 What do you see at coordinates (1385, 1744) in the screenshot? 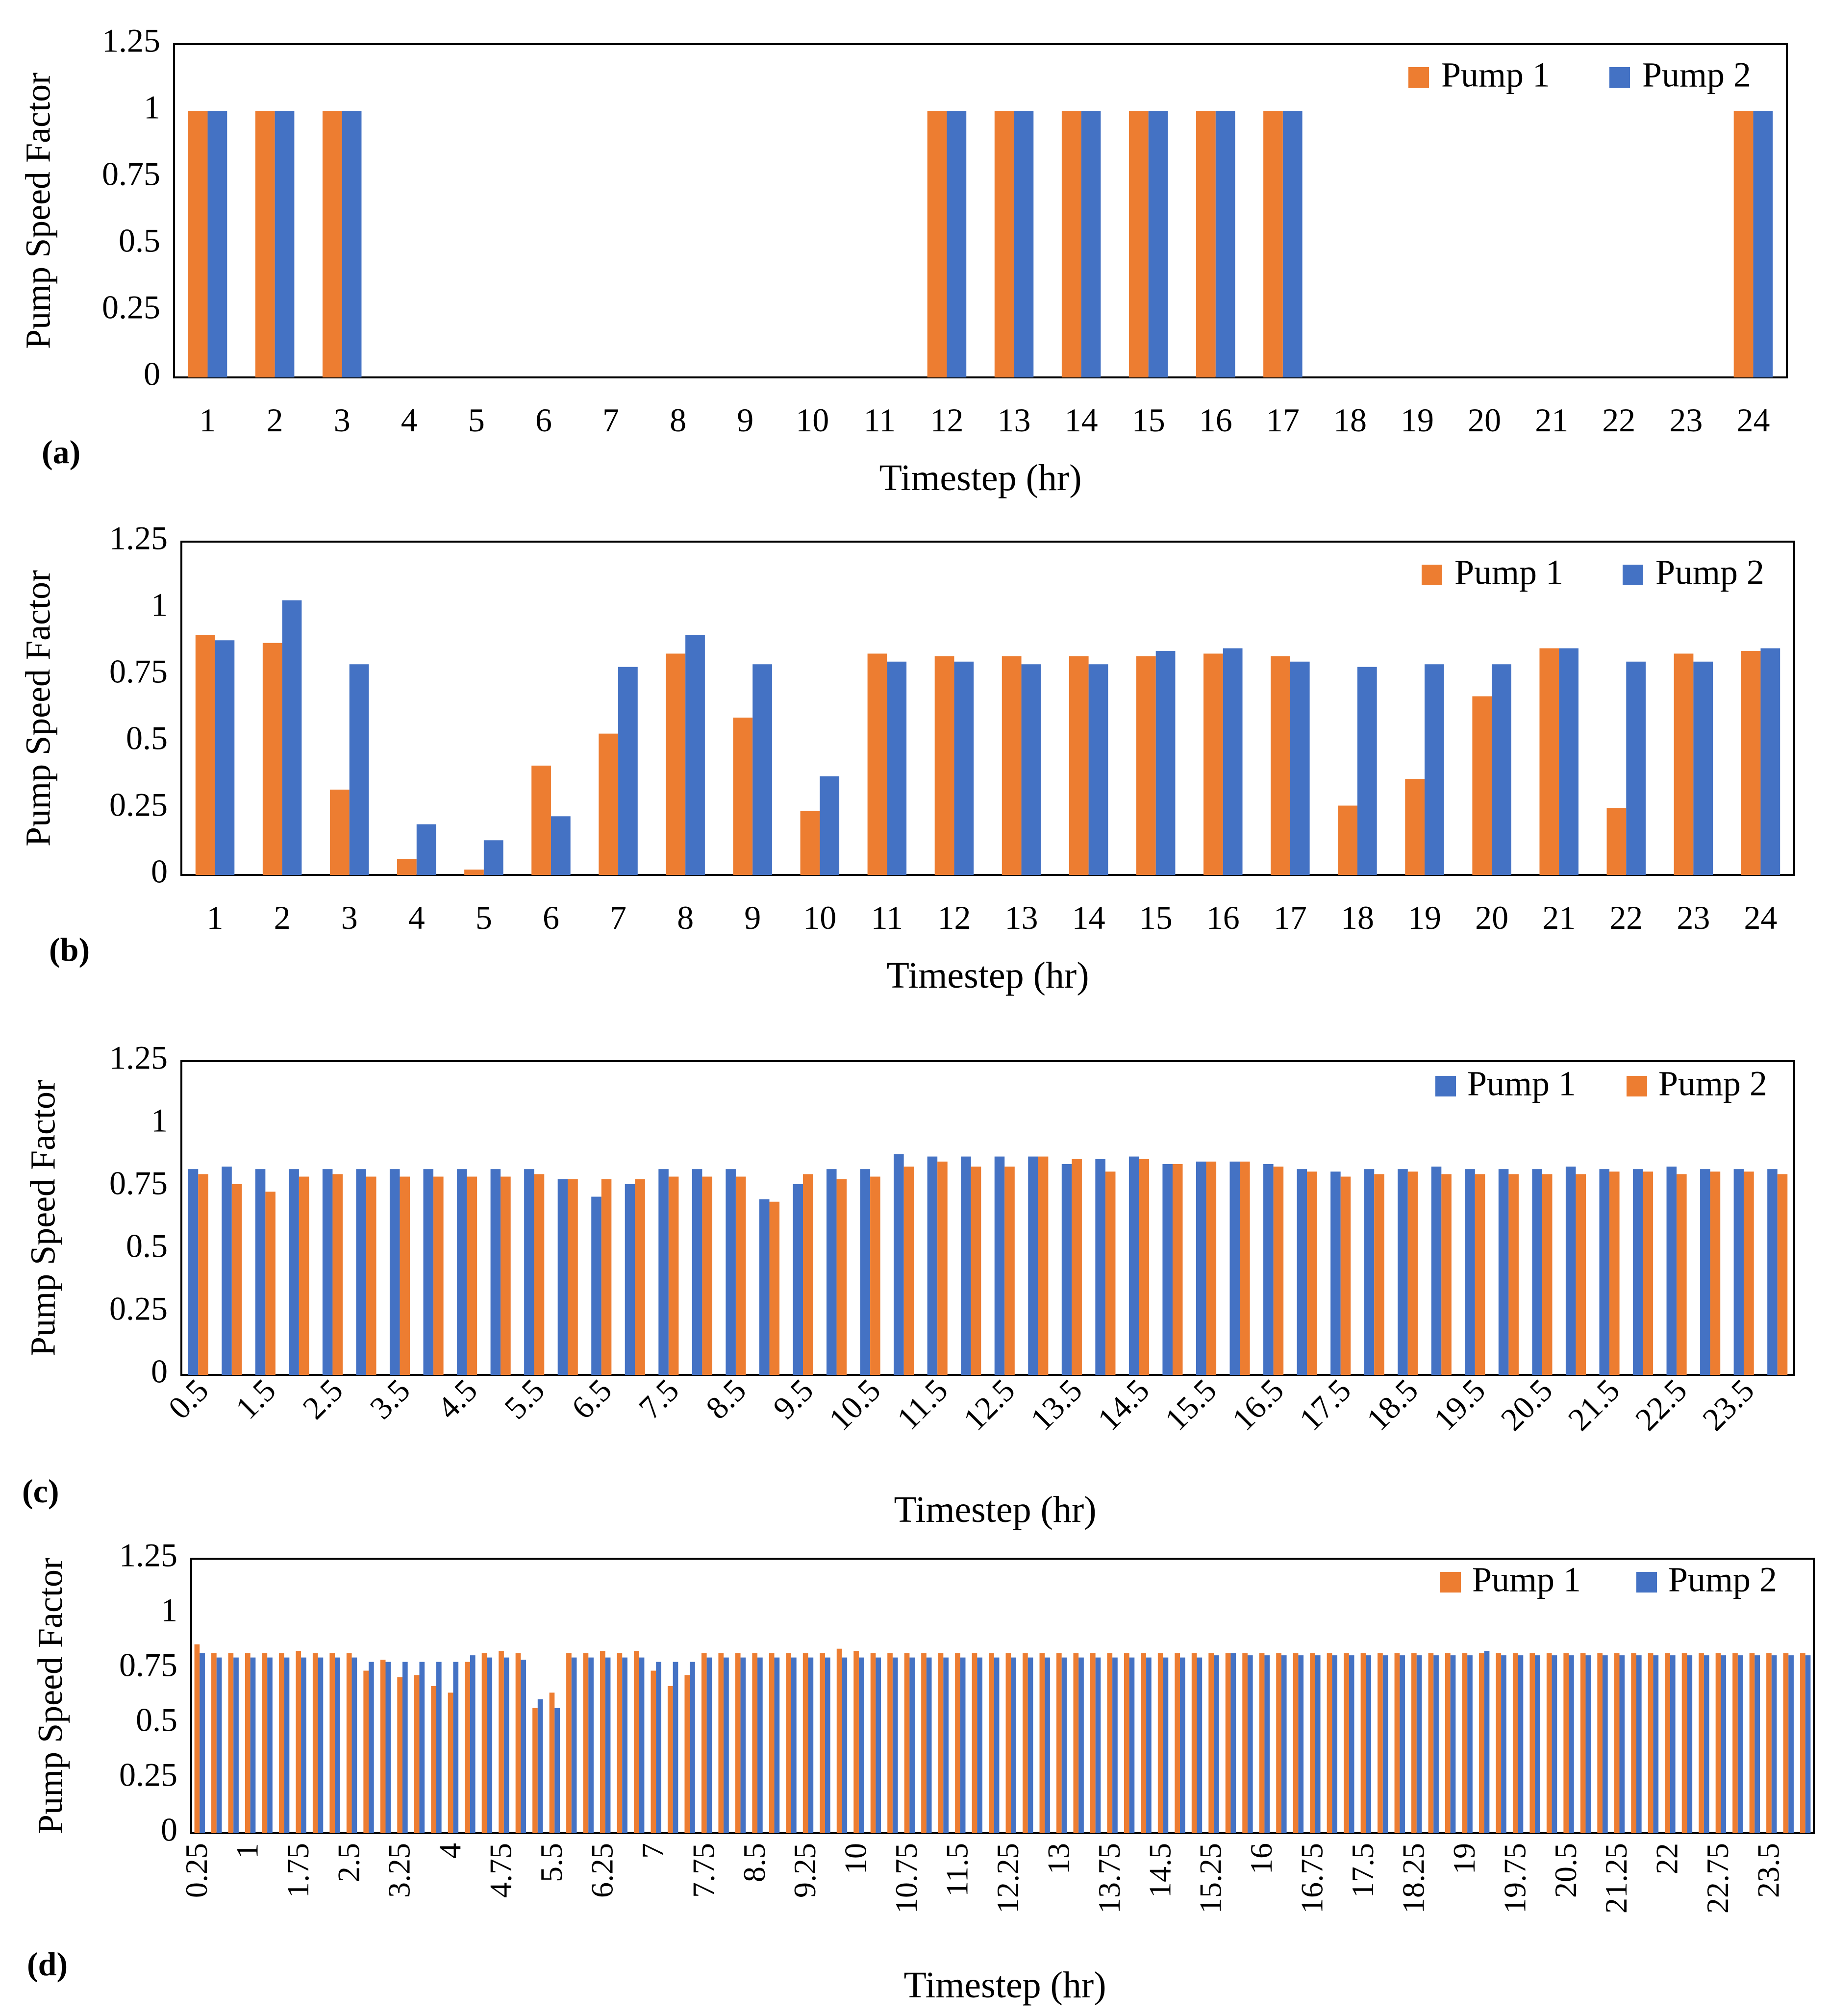
I see `bar-pump-2-17.75` at bounding box center [1385, 1744].